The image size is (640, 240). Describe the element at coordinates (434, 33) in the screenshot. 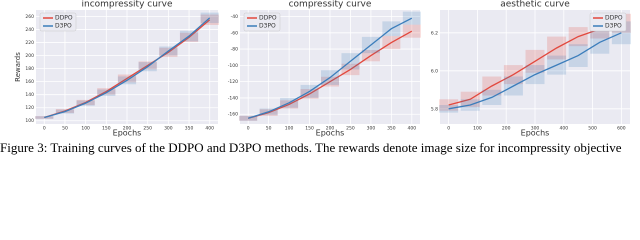

I see `y-tick-label: 6.2` at that location.